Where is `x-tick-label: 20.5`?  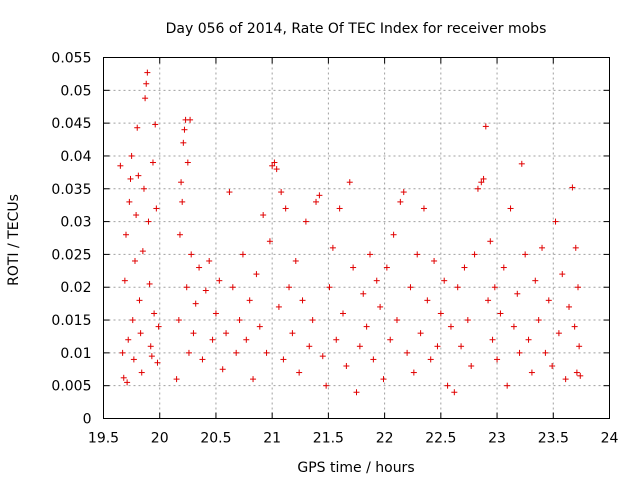 x-tick-label: 20.5 is located at coordinates (215, 439).